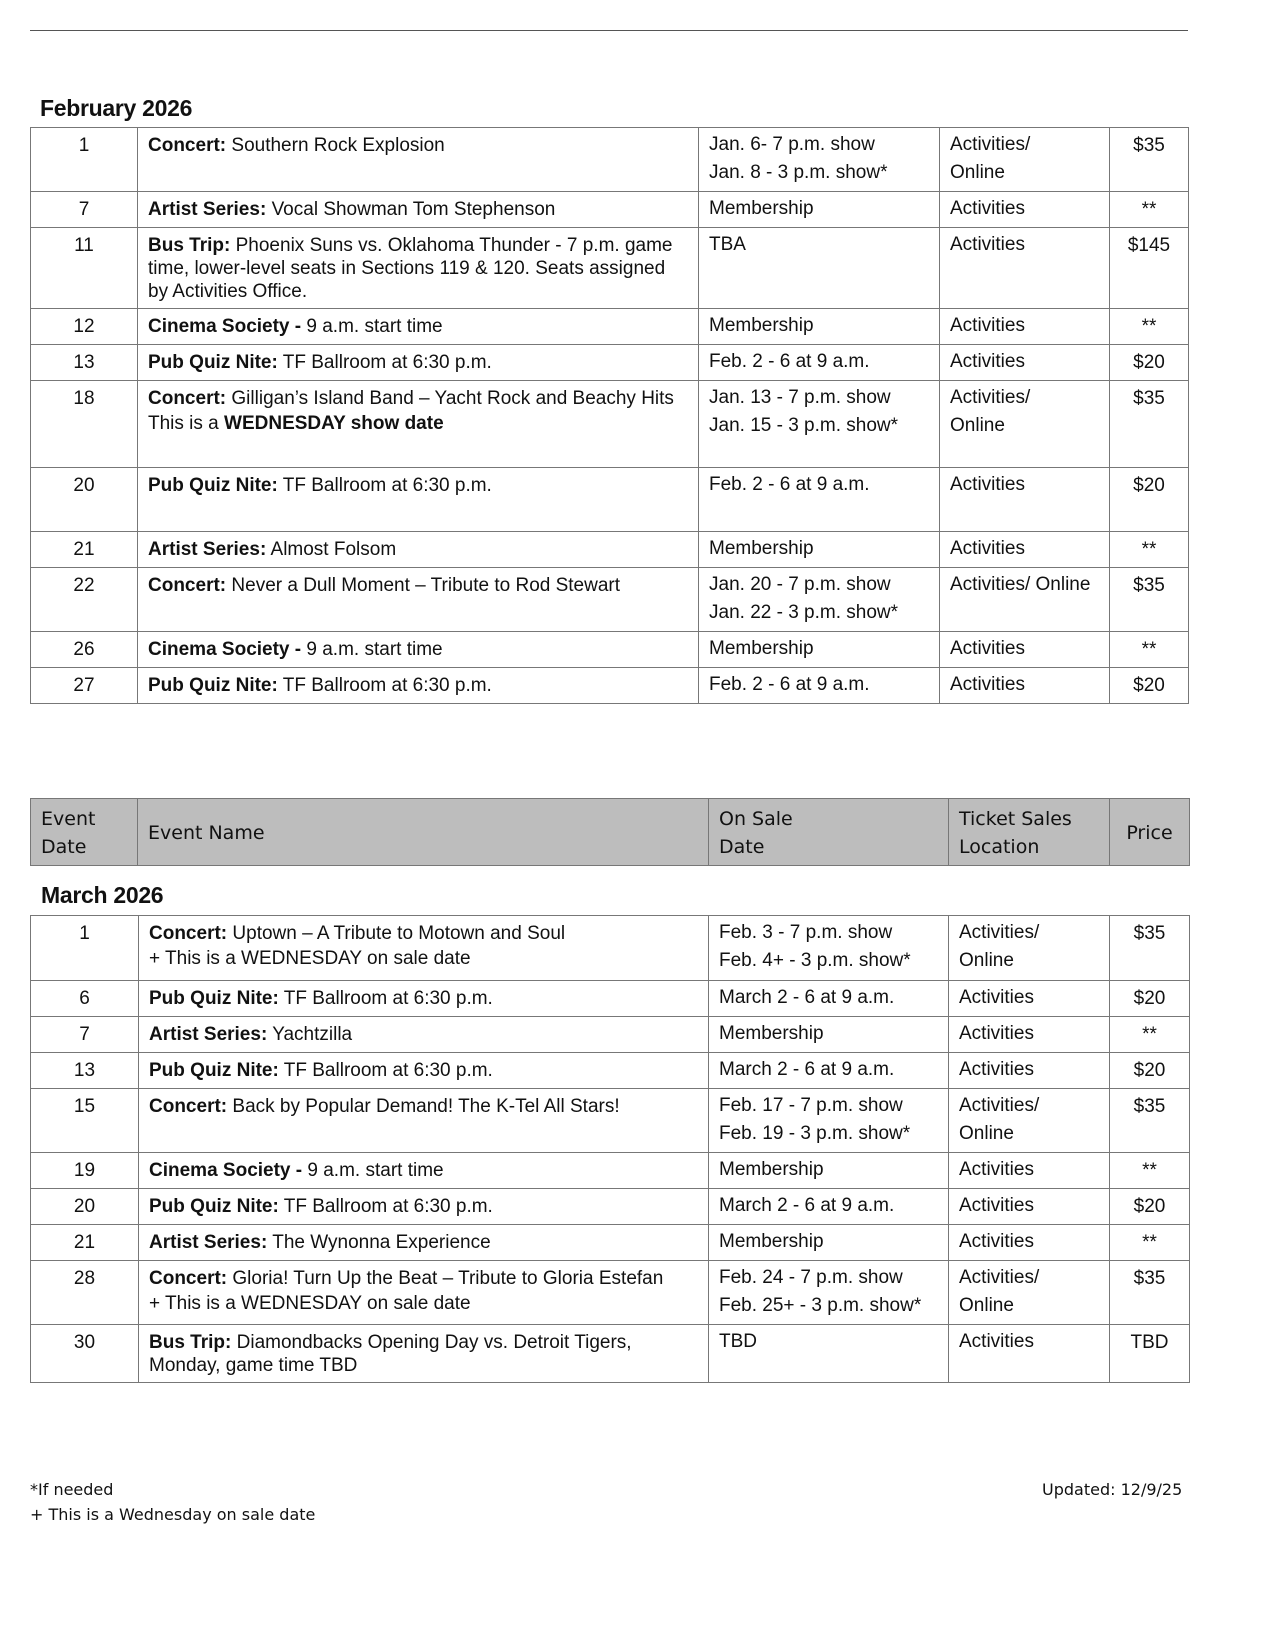  I want to click on event-title: Cinema Society - 9 a.m. start time, so click(418, 326).